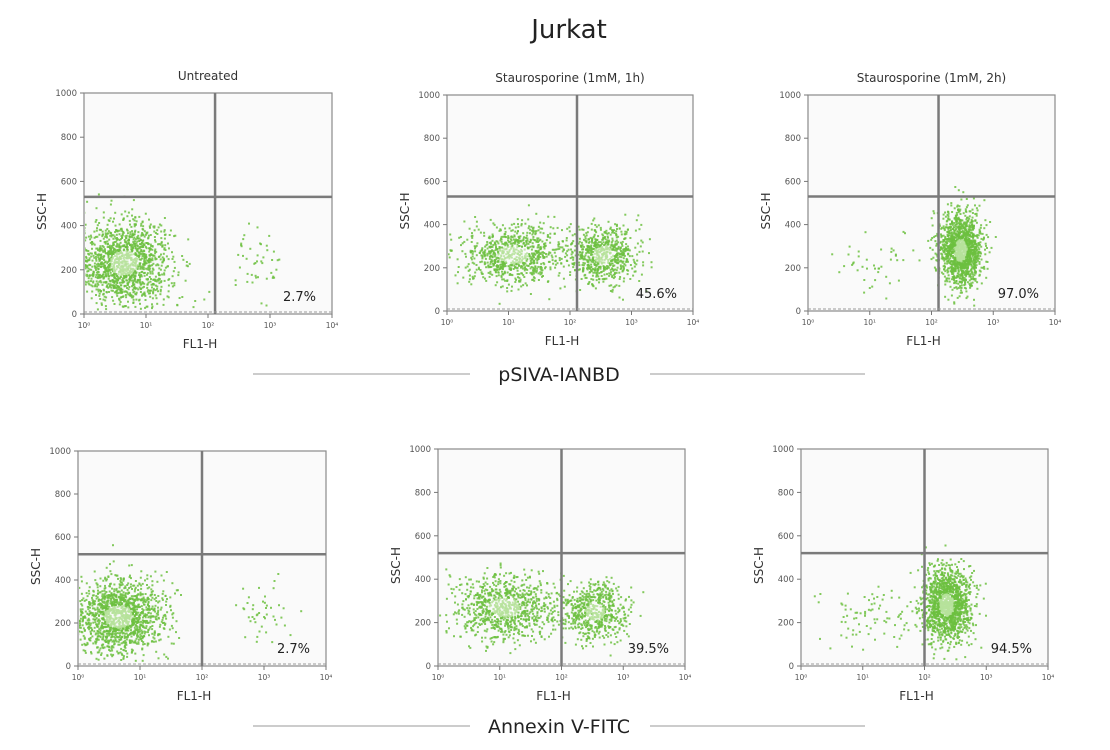 Image resolution: width=1110 pixels, height=750 pixels. What do you see at coordinates (194, 696) in the screenshot?
I see `x-axis-label: FL1-H` at bounding box center [194, 696].